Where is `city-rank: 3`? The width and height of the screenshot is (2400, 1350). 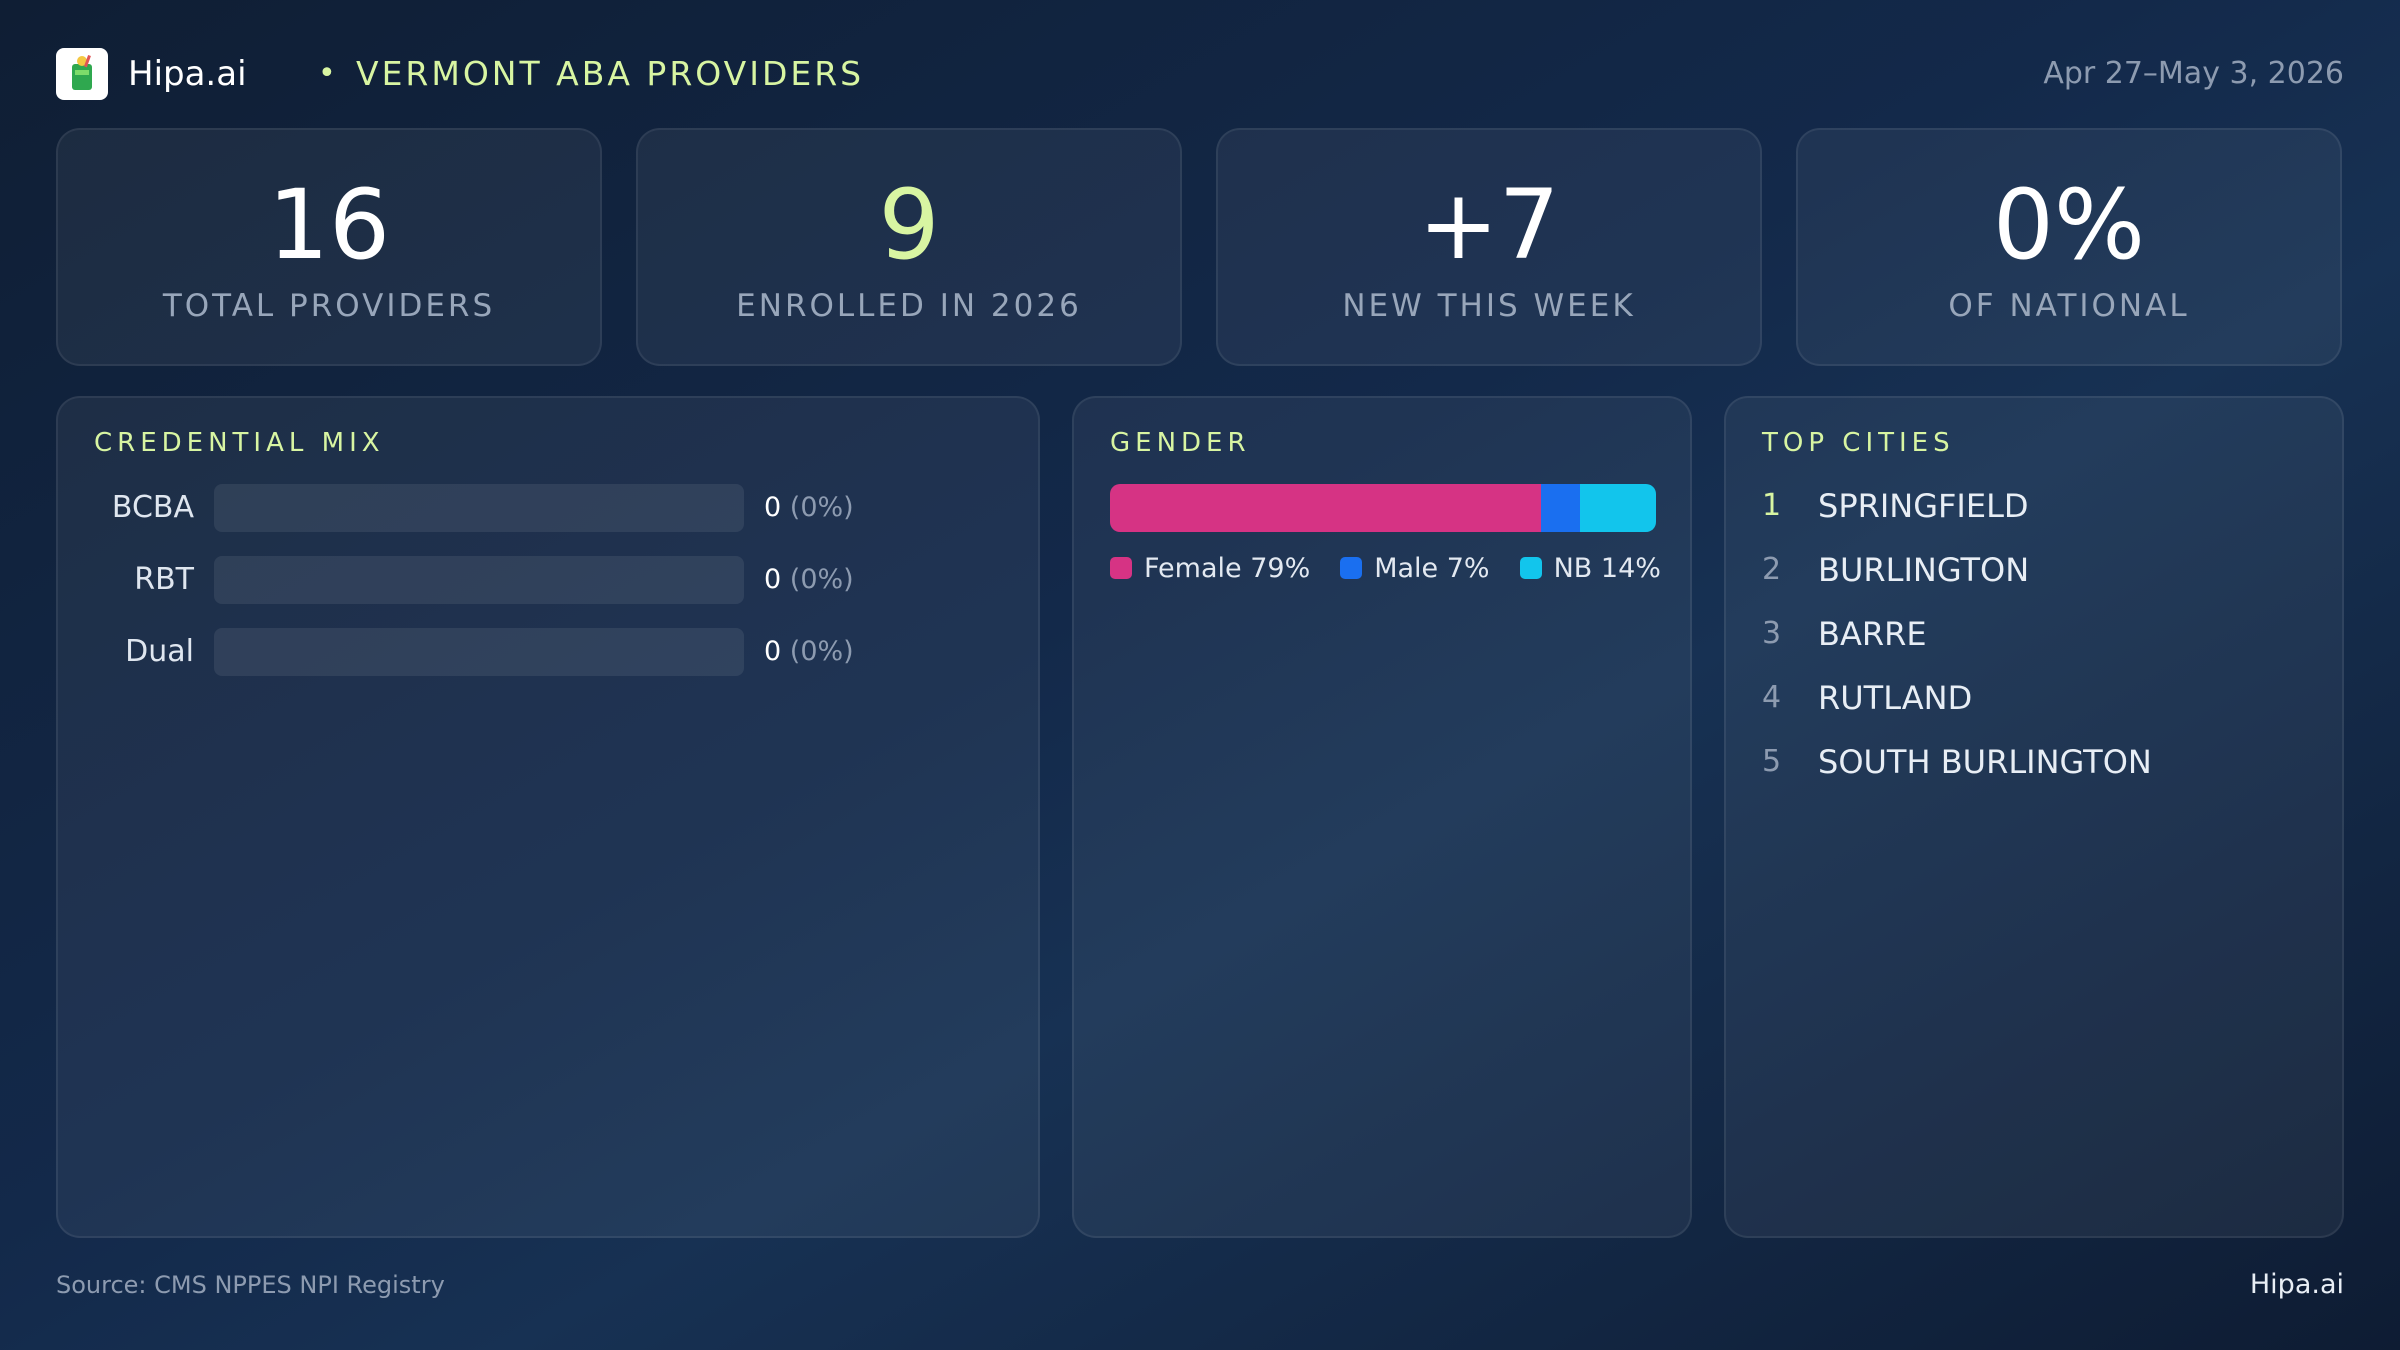
city-rank: 3 is located at coordinates (1772, 633).